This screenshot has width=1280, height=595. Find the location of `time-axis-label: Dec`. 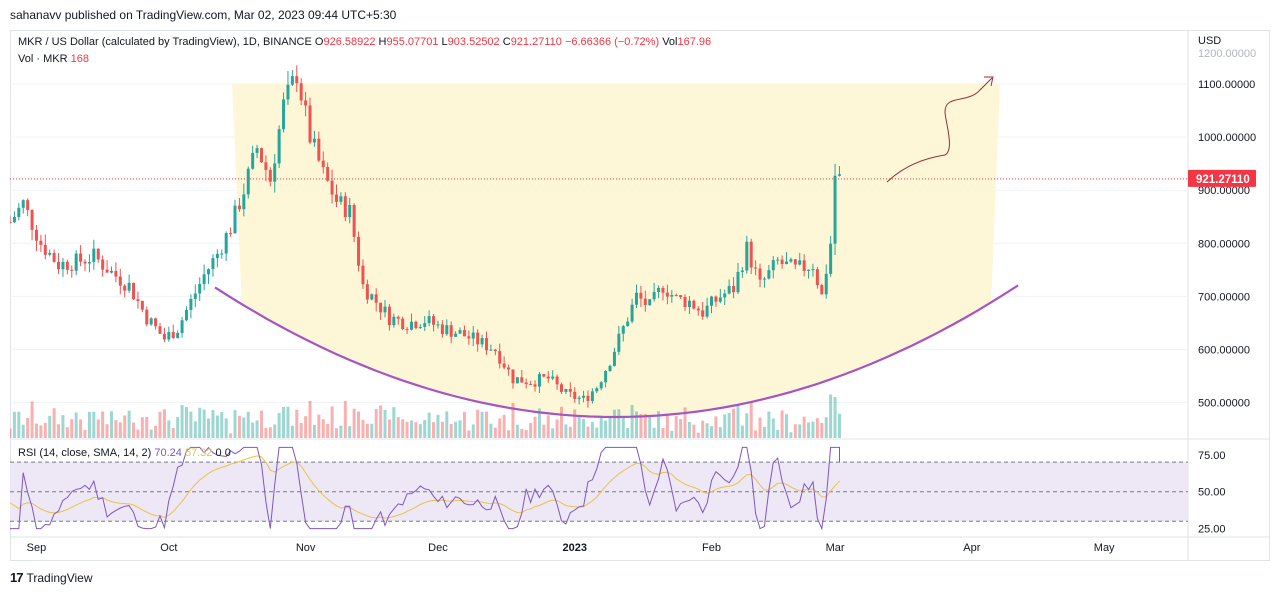

time-axis-label: Dec is located at coordinates (438, 548).